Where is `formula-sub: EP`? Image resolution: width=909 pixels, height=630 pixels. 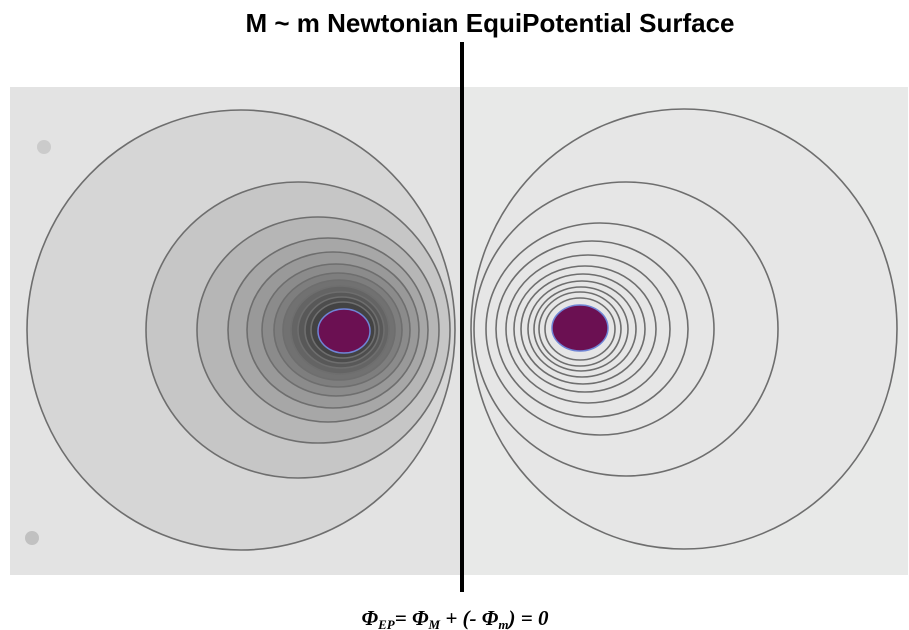
formula-sub: EP is located at coordinates (386, 623).